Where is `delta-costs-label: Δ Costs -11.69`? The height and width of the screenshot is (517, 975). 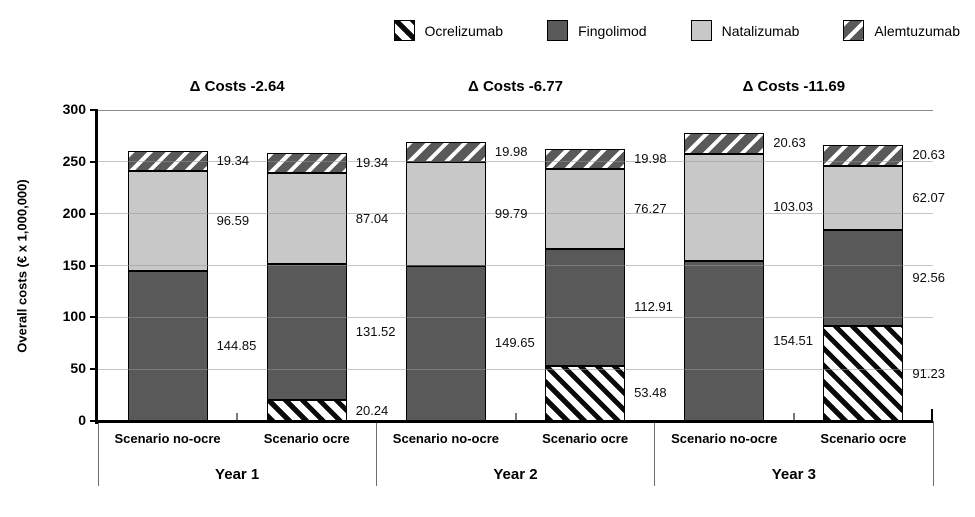
delta-costs-label: Δ Costs -11.69 is located at coordinates (794, 86).